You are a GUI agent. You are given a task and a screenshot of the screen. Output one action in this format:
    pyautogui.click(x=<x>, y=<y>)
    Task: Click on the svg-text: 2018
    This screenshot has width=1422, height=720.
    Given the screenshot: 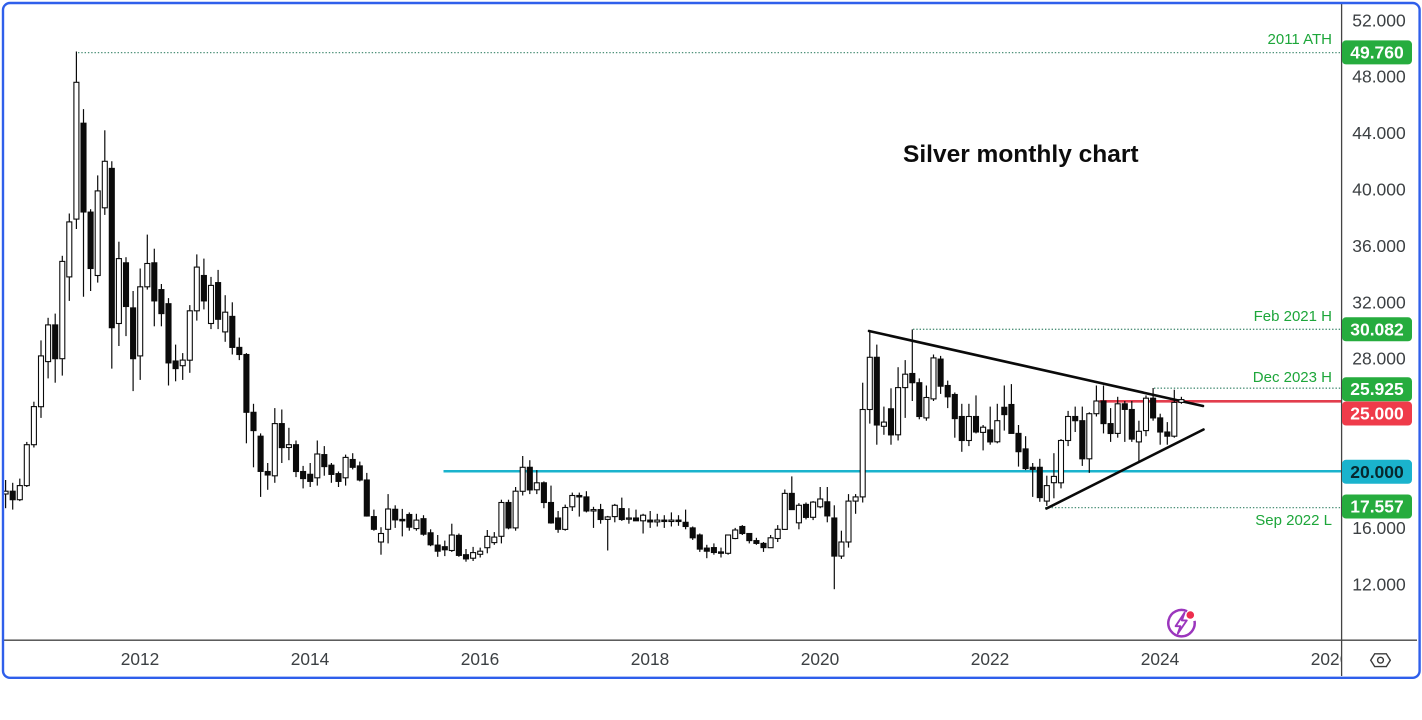 What is the action you would take?
    pyautogui.click(x=650, y=659)
    